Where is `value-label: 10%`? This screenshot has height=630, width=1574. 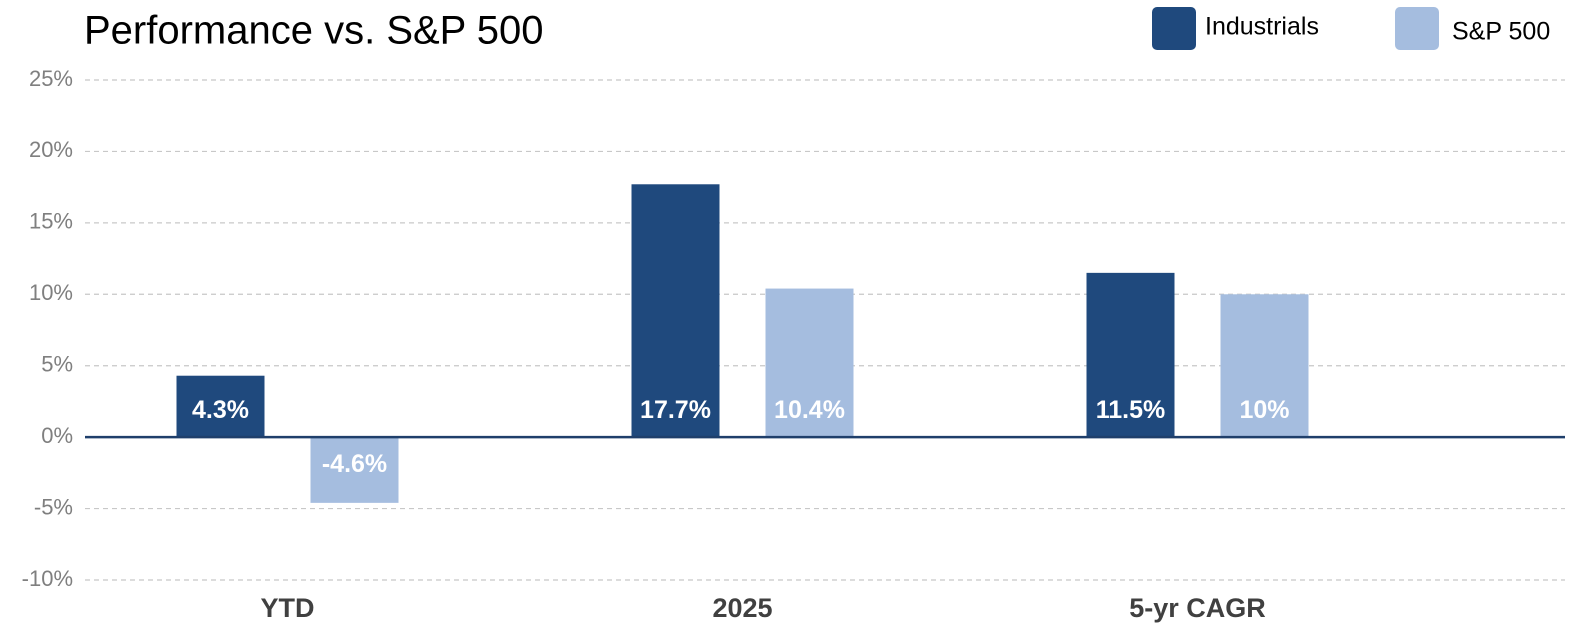
value-label: 10% is located at coordinates (1264, 410).